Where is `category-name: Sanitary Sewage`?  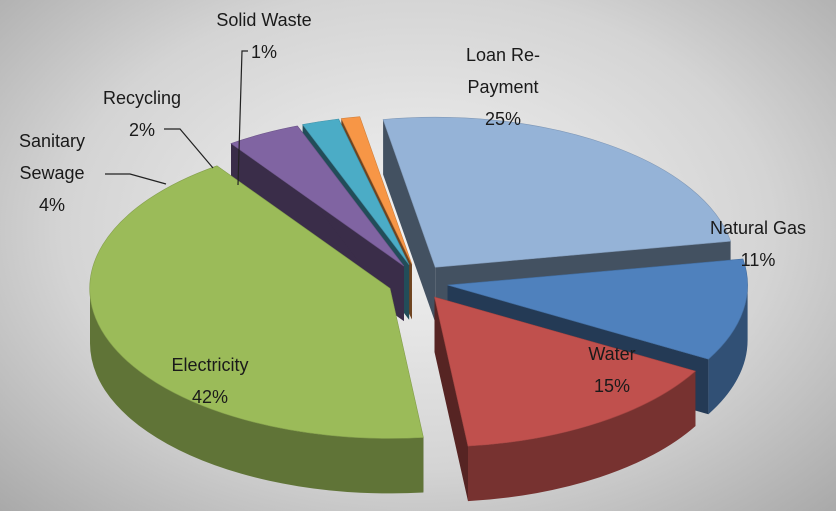
category-name: Sanitary Sewage is located at coordinates (52, 157).